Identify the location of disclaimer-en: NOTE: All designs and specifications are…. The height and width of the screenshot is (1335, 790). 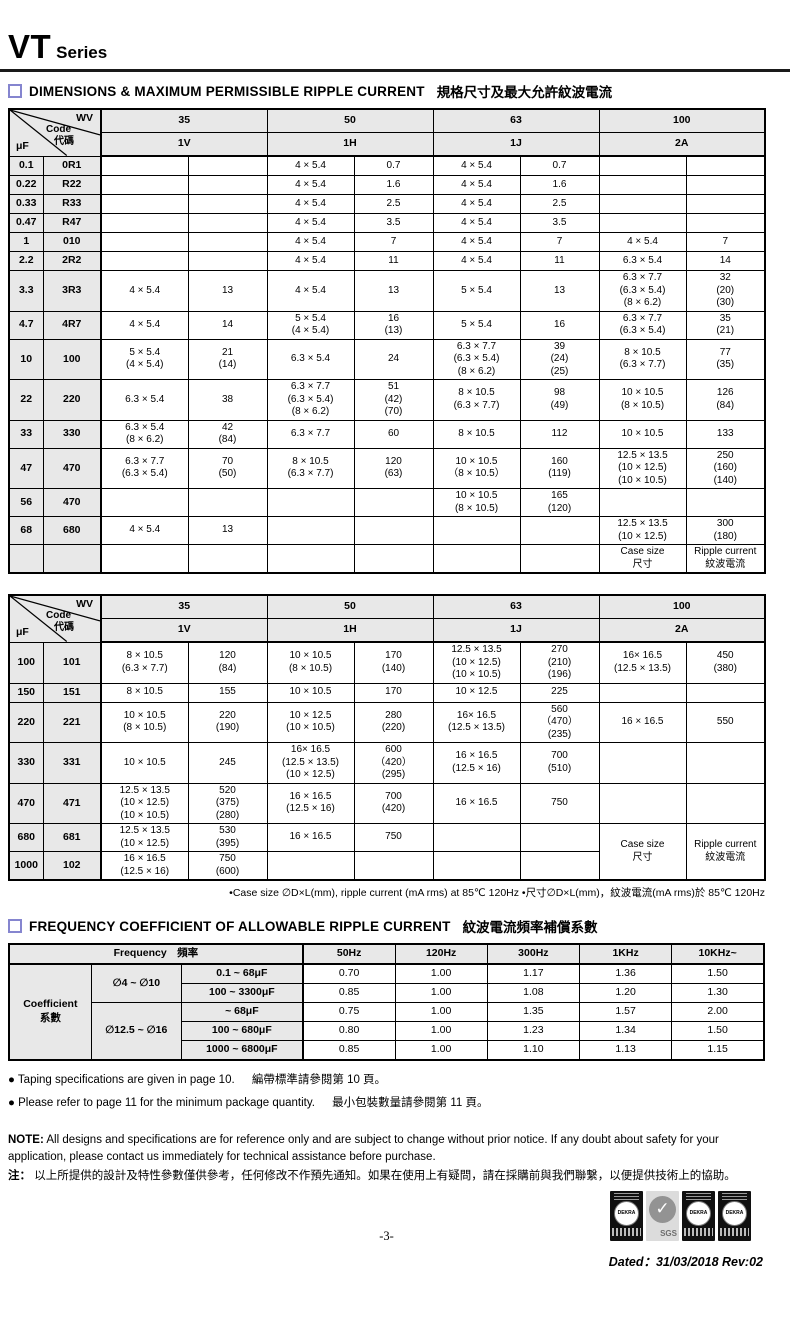
(386, 1149).